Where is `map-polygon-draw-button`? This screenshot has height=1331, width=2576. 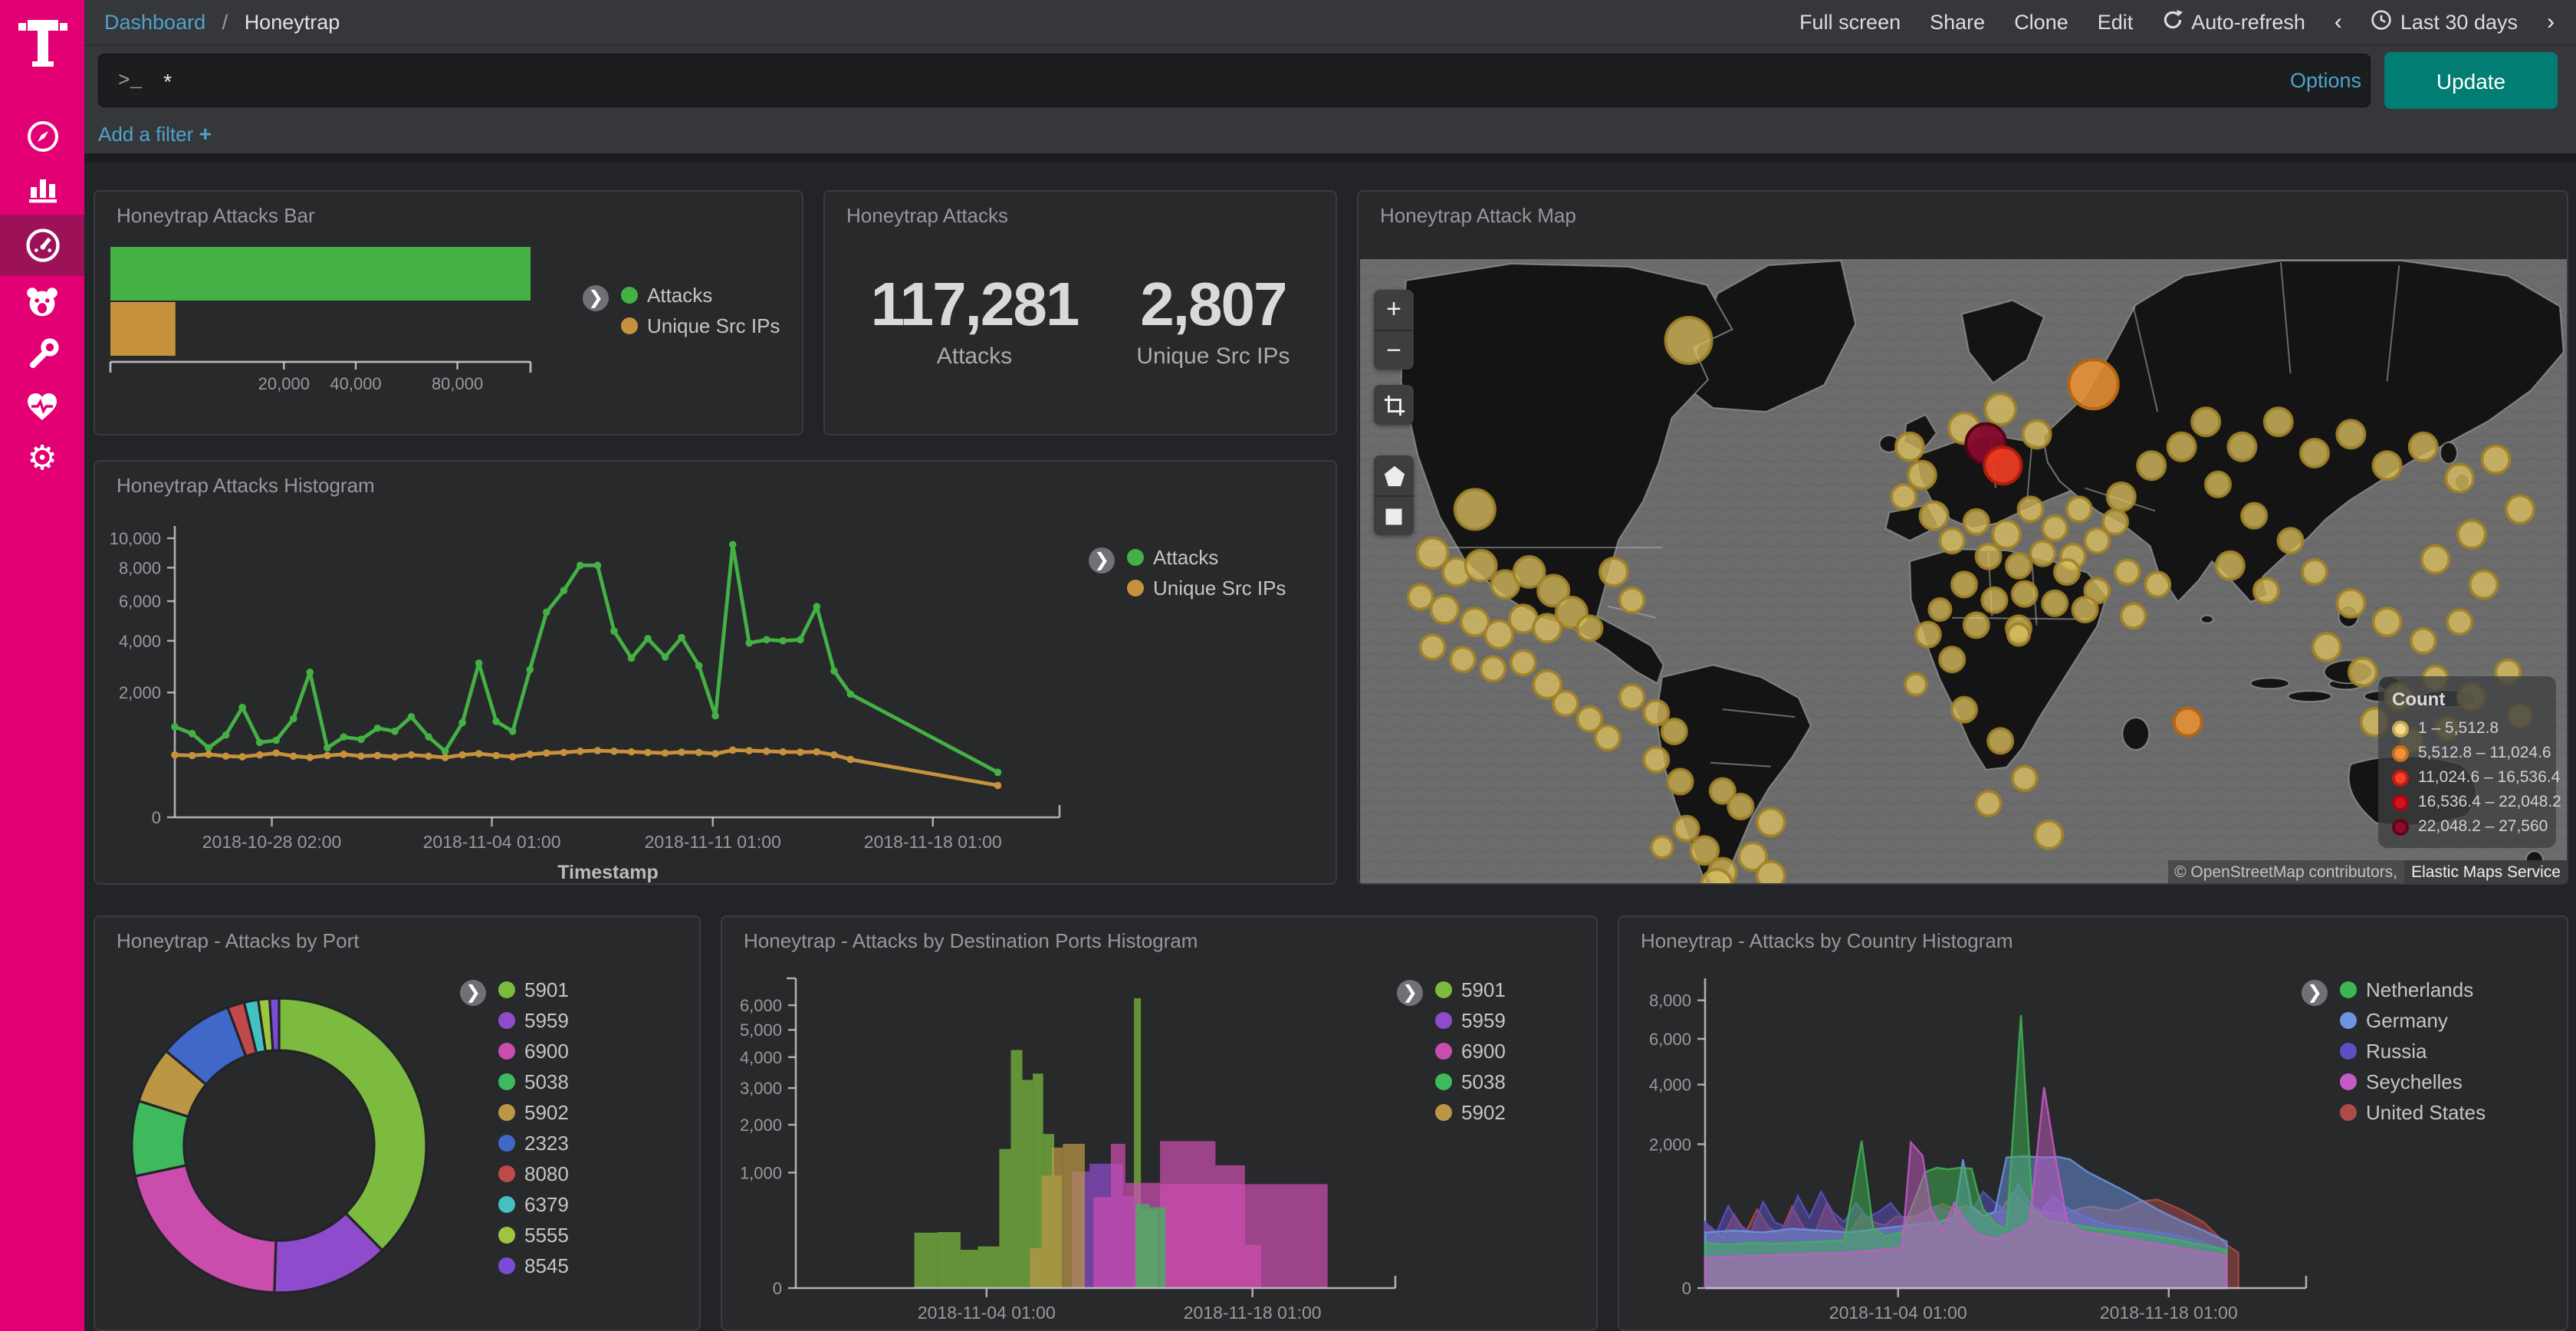
map-polygon-draw-button is located at coordinates (1394, 475).